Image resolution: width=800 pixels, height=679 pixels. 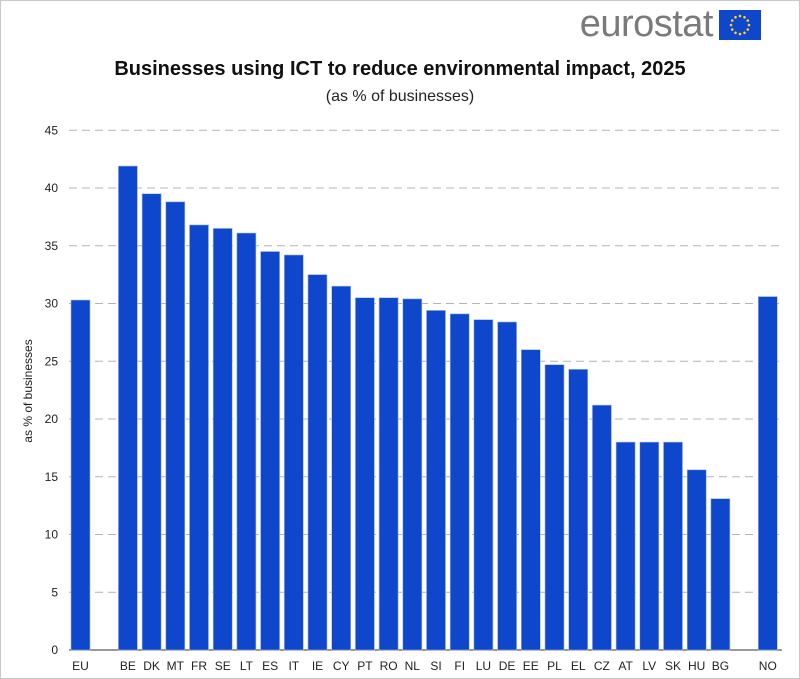 I want to click on x-tick-label: NO, so click(x=768, y=666).